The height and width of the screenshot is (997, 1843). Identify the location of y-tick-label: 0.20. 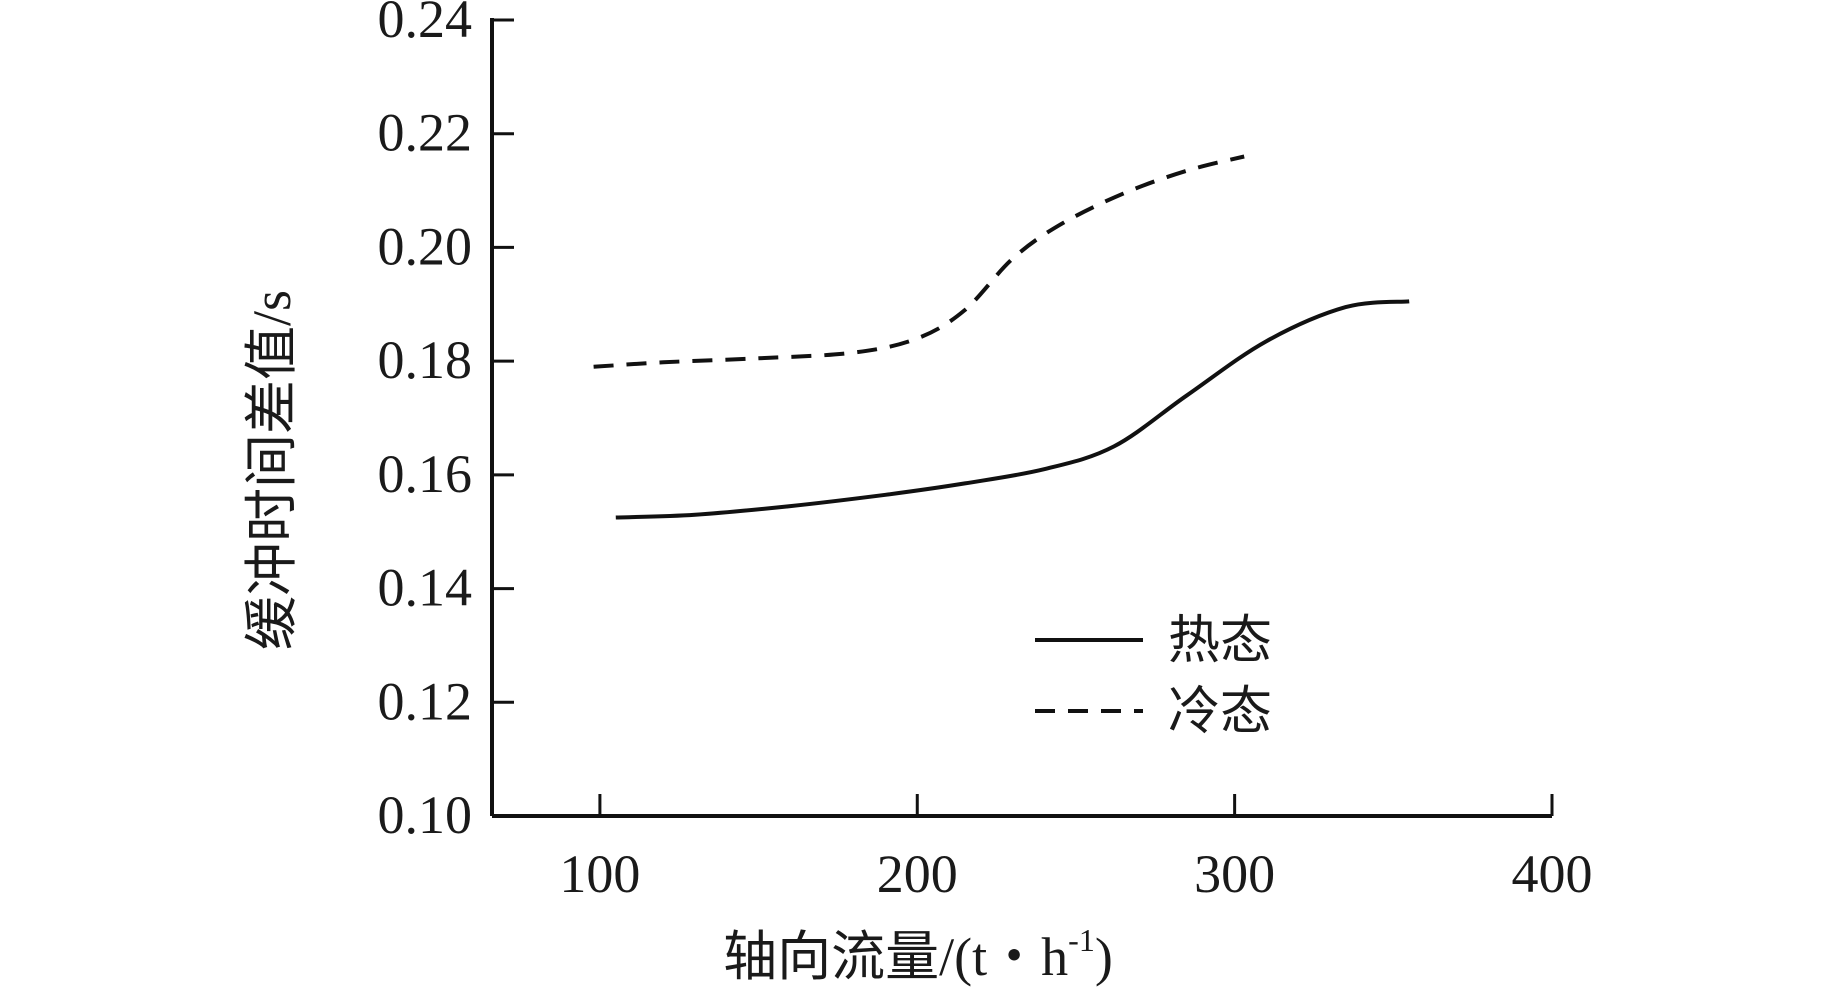
(425, 246).